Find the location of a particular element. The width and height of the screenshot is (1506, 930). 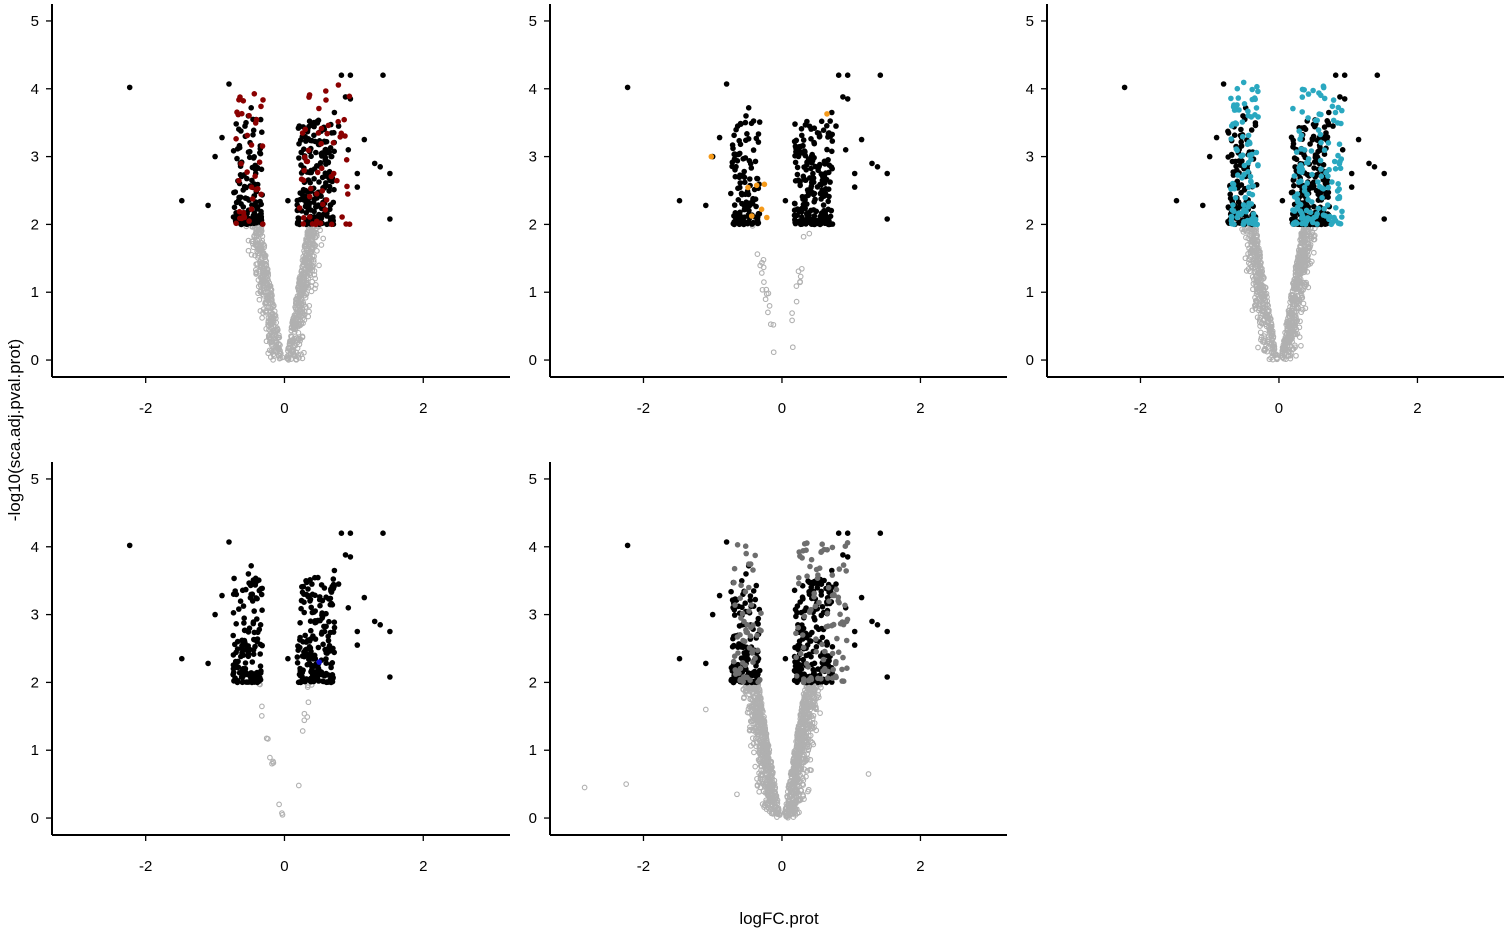

y-tick-label: 4 is located at coordinates (1030, 89).